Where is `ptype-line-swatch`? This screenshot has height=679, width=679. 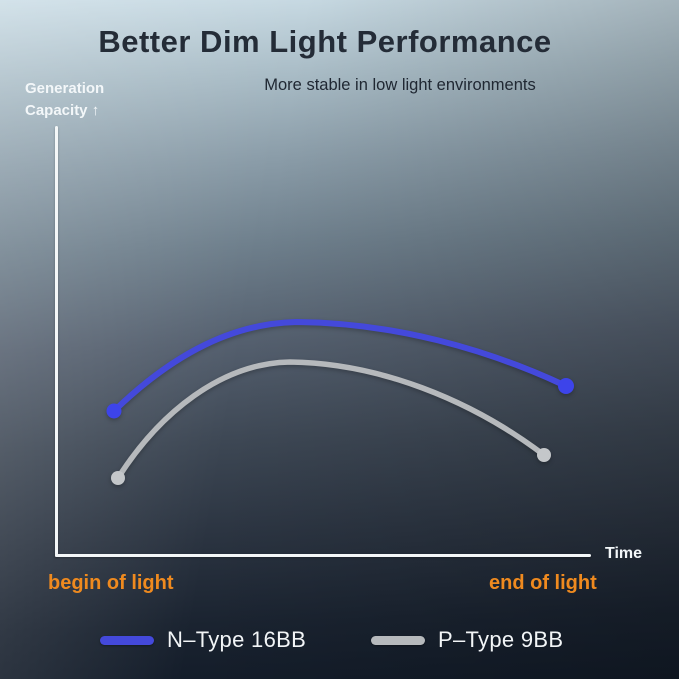 ptype-line-swatch is located at coordinates (398, 640).